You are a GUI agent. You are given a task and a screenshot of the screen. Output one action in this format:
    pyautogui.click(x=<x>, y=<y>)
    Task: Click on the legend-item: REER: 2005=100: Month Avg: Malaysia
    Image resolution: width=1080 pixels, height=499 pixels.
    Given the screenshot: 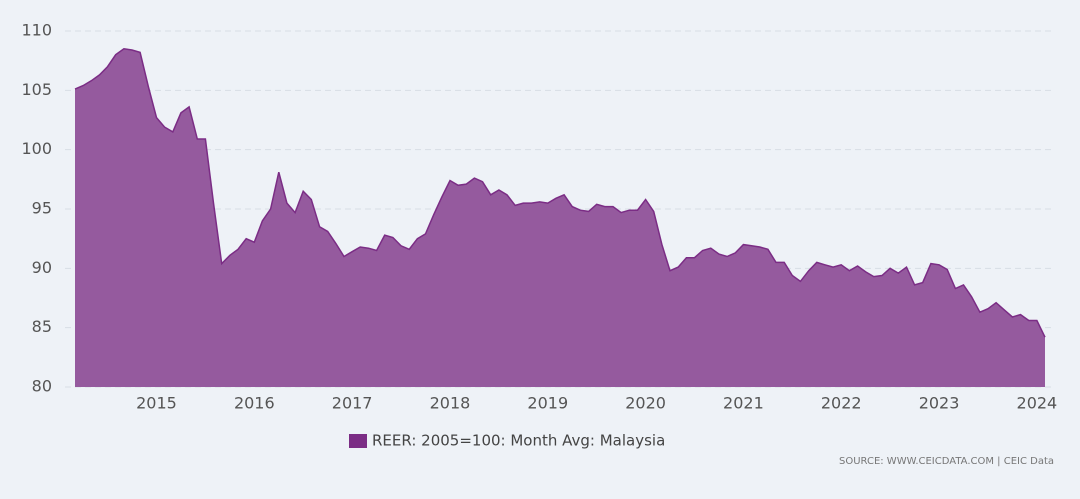 What is the action you would take?
    pyautogui.click(x=507, y=441)
    